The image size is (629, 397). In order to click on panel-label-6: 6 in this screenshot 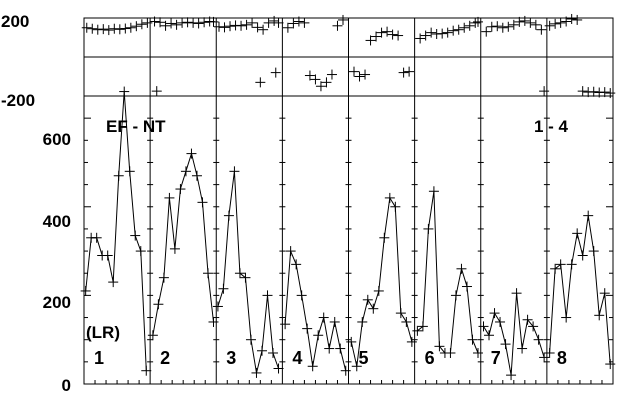, I will do `click(430, 358)`.